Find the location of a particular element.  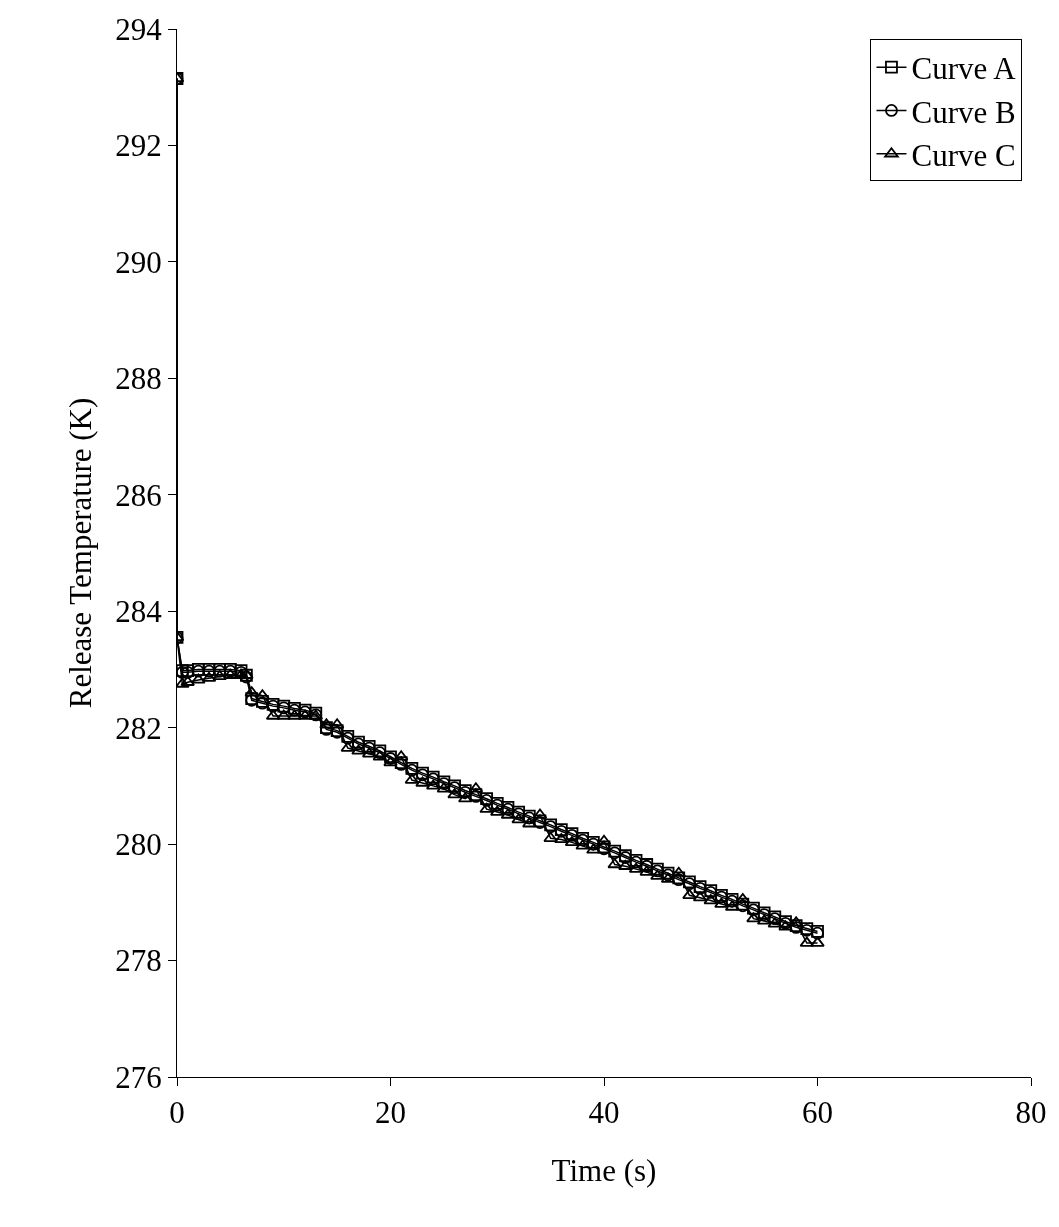

x-tick-label: 40 is located at coordinates (604, 1113).